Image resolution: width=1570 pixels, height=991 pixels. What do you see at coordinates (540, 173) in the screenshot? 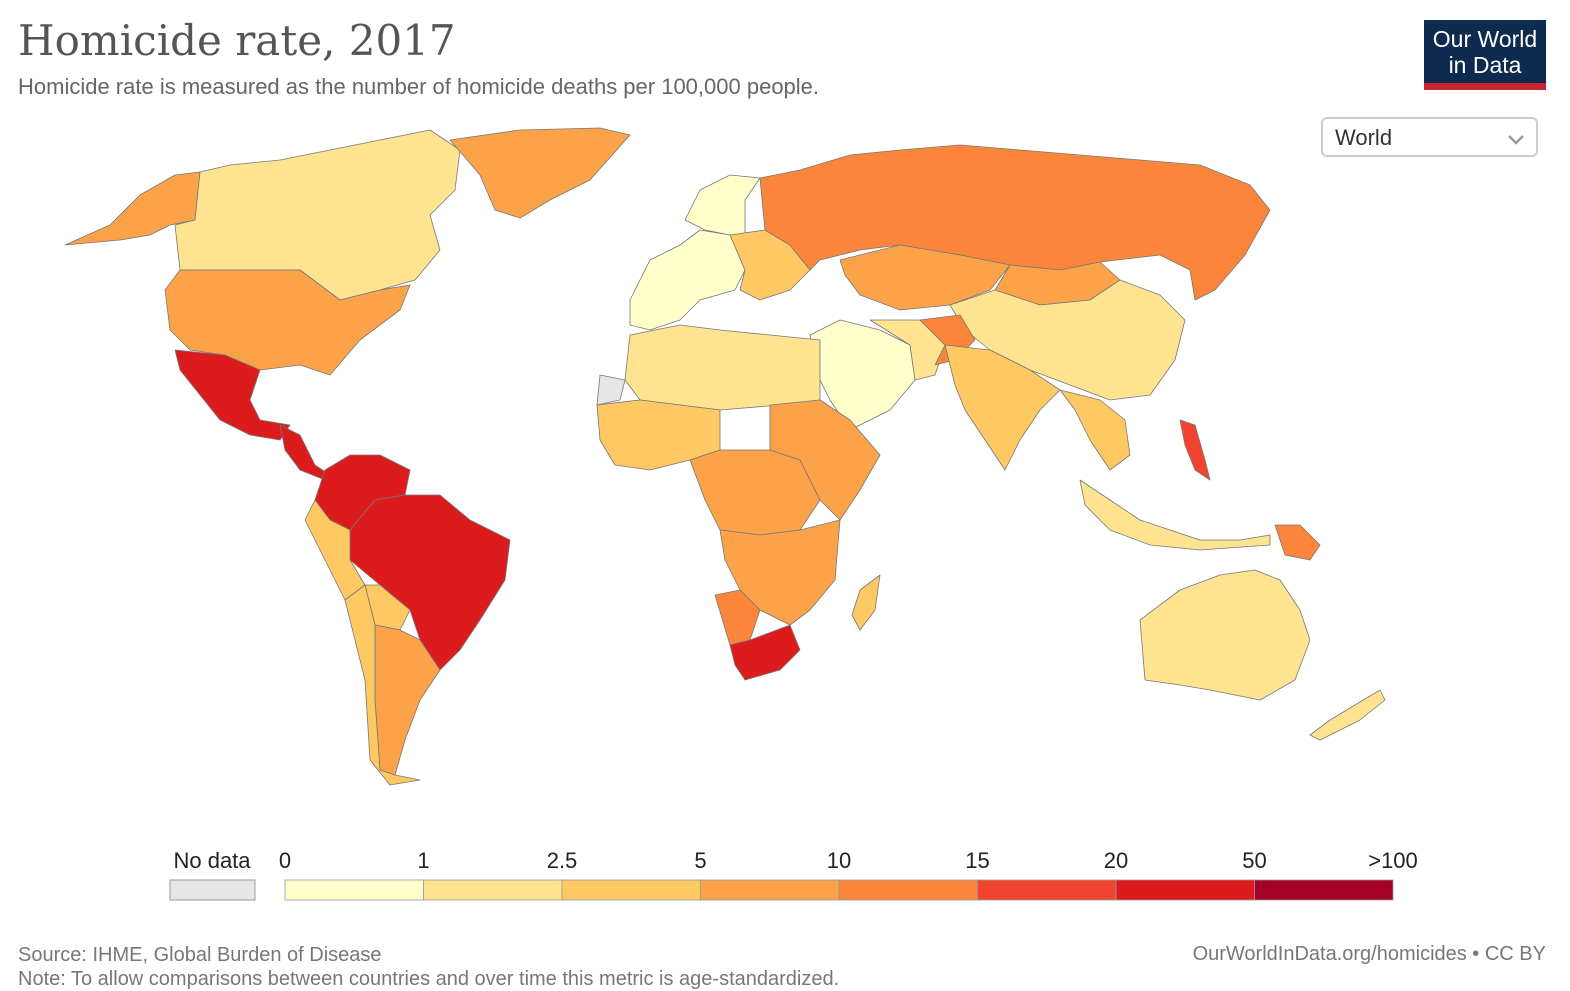
I see `country-greenland` at bounding box center [540, 173].